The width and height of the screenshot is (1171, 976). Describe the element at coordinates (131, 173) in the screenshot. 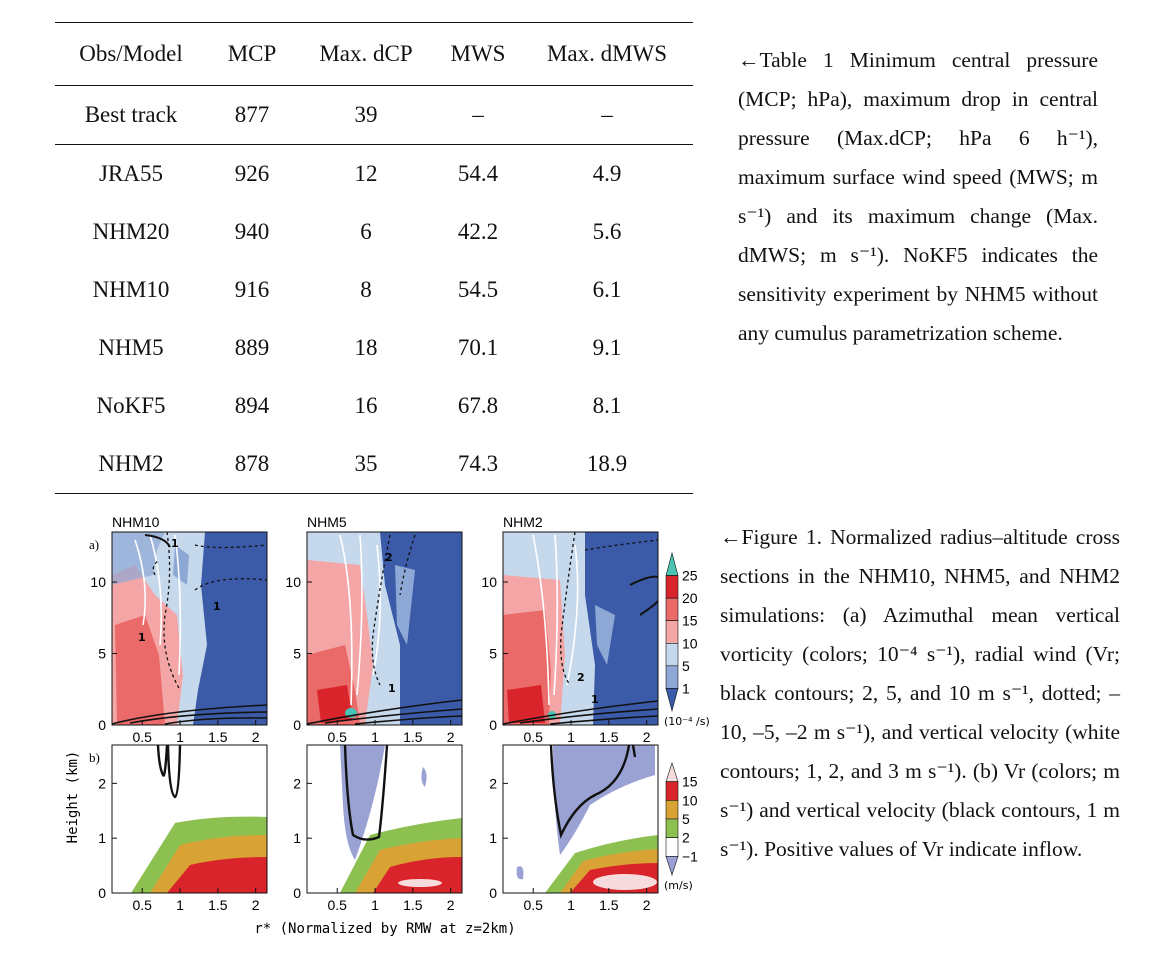

I see `table-cell: JRA55` at that location.